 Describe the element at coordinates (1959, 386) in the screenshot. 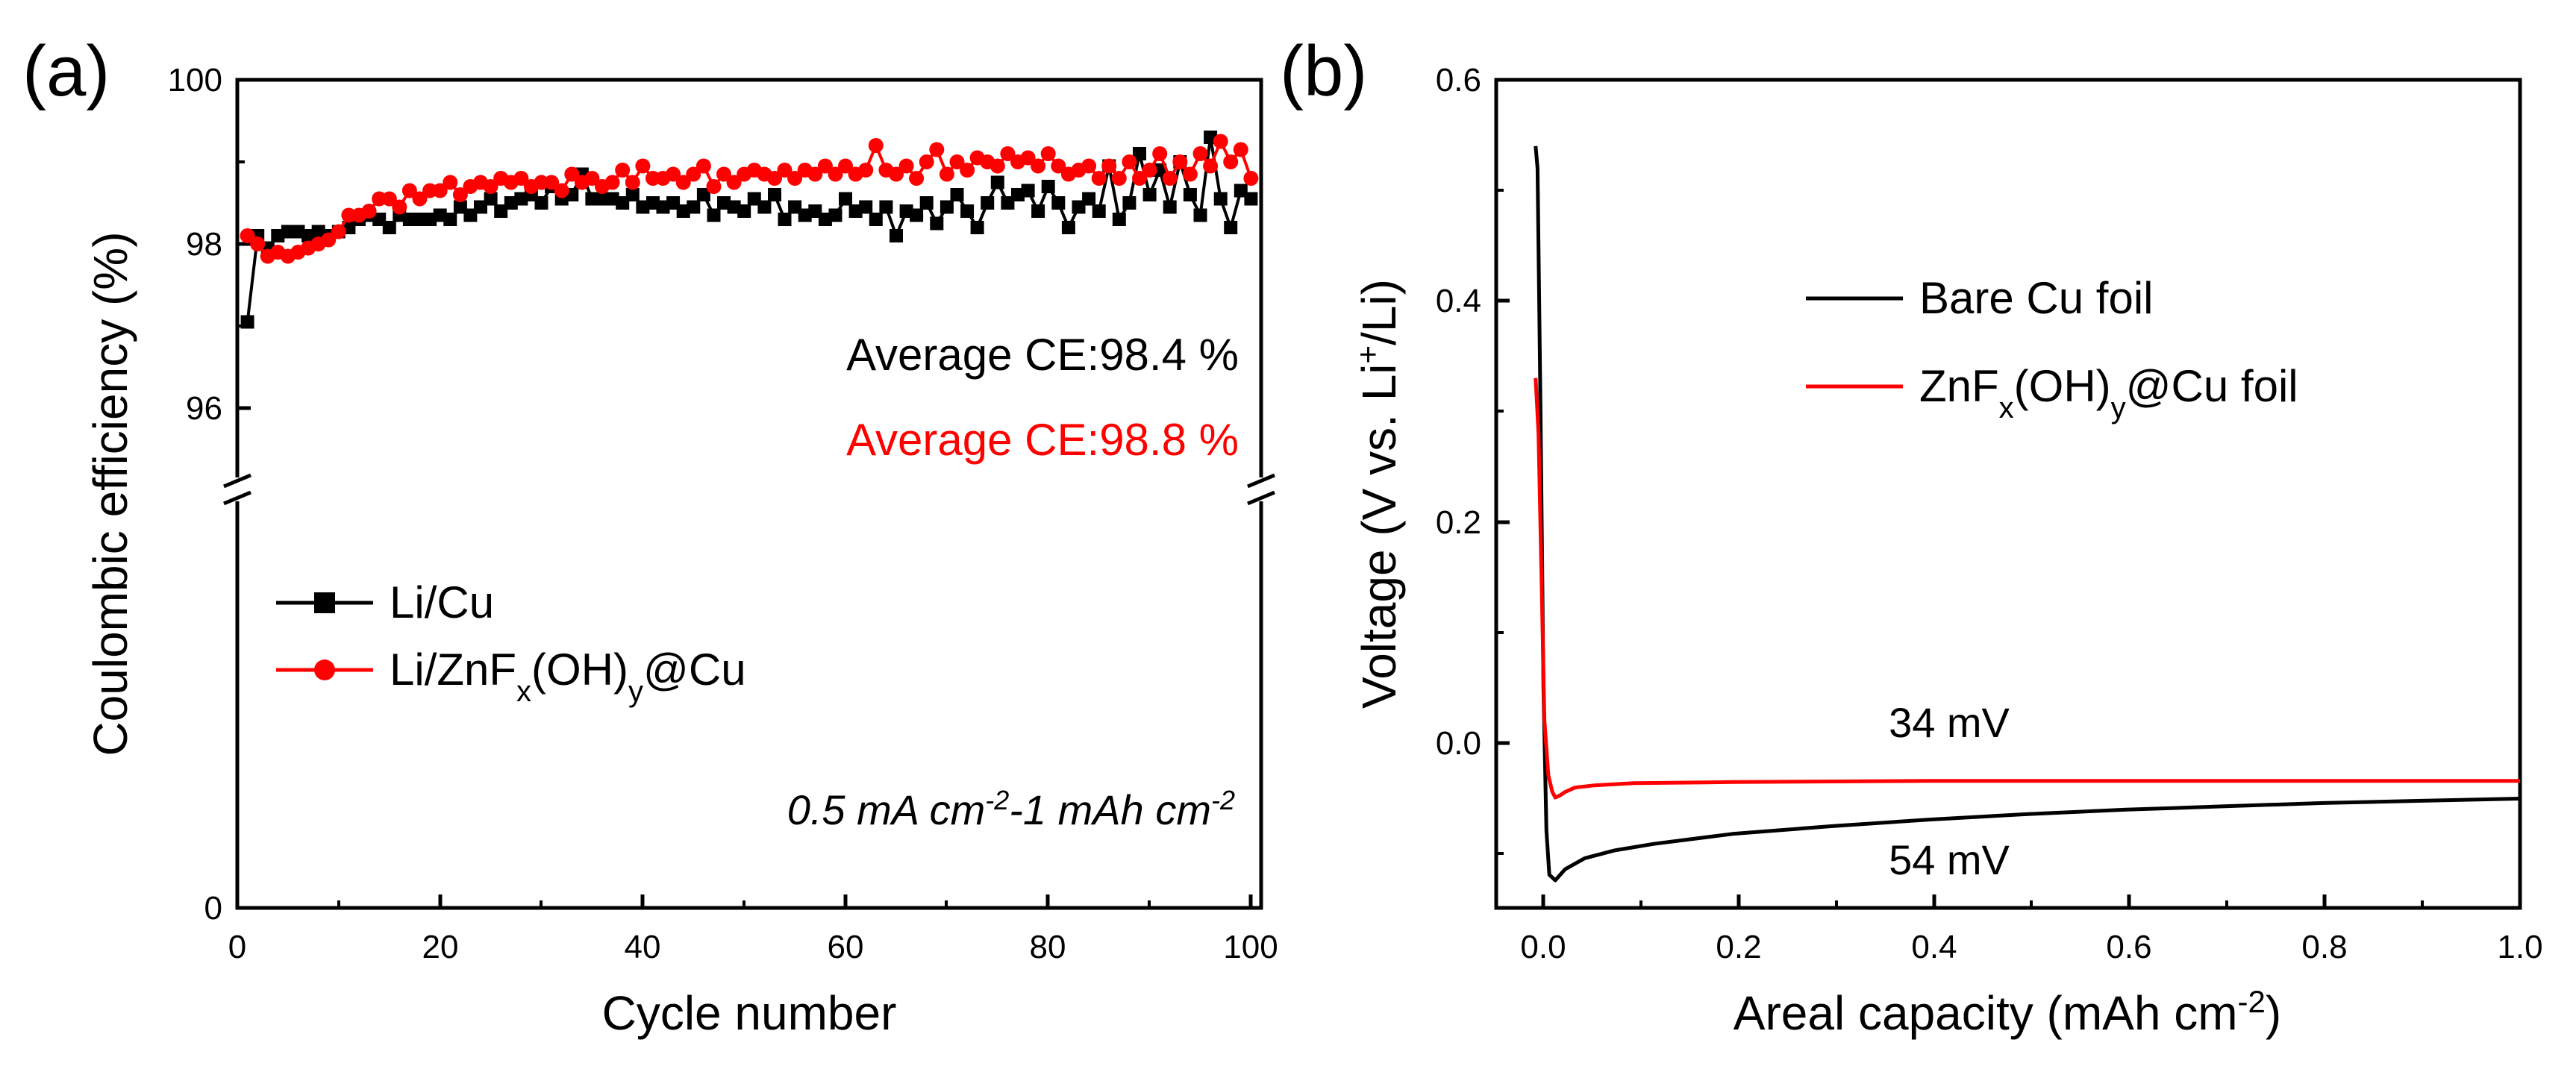

I see `legend-b-part-1: ZnF` at that location.